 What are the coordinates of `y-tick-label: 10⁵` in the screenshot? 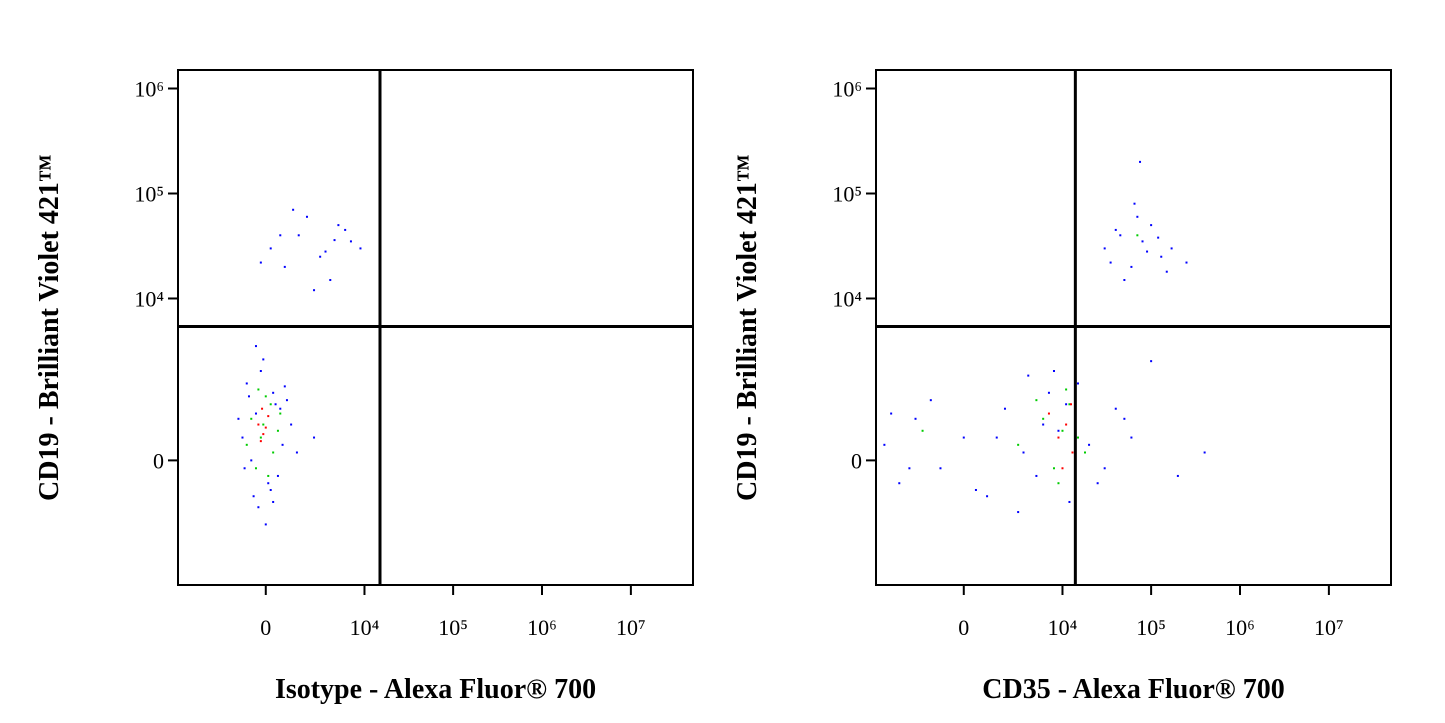 It's located at (149, 194).